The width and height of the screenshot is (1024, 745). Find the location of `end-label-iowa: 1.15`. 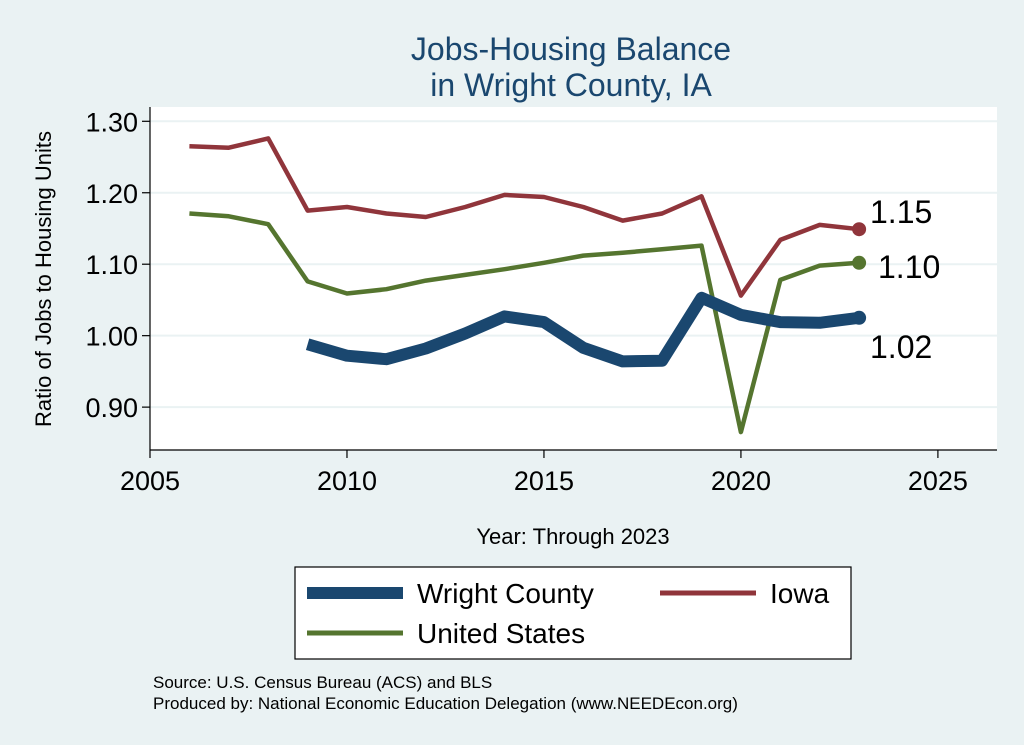

end-label-iowa: 1.15 is located at coordinates (901, 212).